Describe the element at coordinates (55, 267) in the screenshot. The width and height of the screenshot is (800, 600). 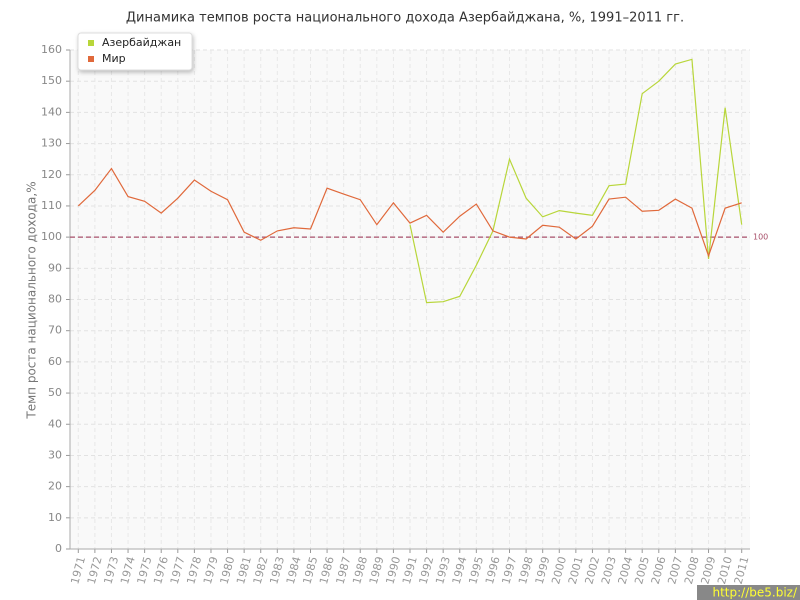
I see `y-tick-label: 90` at that location.